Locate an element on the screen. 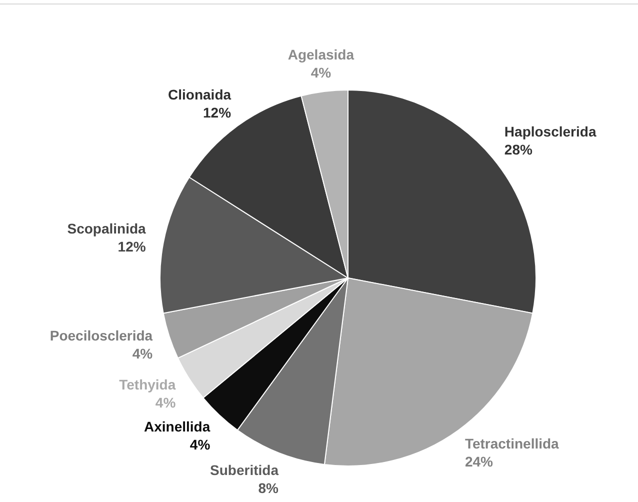 The width and height of the screenshot is (638, 502). slice-label: Scopalinida is located at coordinates (106, 228).